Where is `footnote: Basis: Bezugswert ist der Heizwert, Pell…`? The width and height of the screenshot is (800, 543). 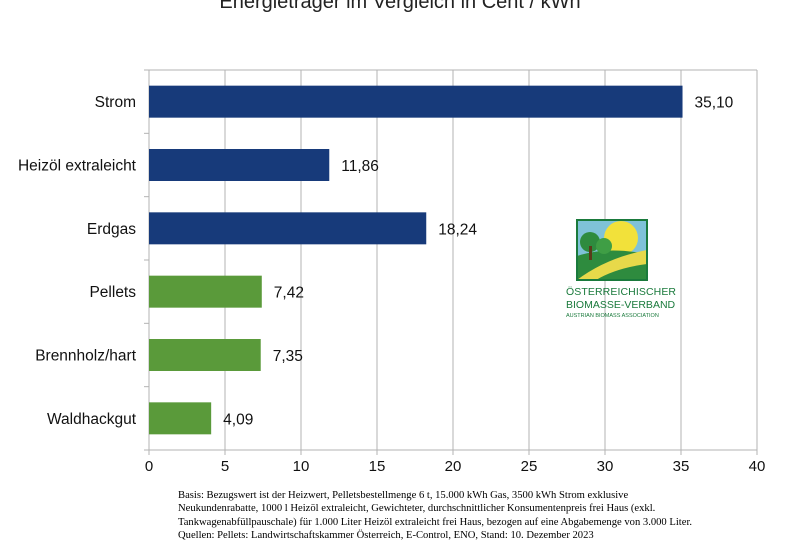
footnote: Basis: Bezugswert ist der Heizwert, Pell… is located at coordinates (485, 516).